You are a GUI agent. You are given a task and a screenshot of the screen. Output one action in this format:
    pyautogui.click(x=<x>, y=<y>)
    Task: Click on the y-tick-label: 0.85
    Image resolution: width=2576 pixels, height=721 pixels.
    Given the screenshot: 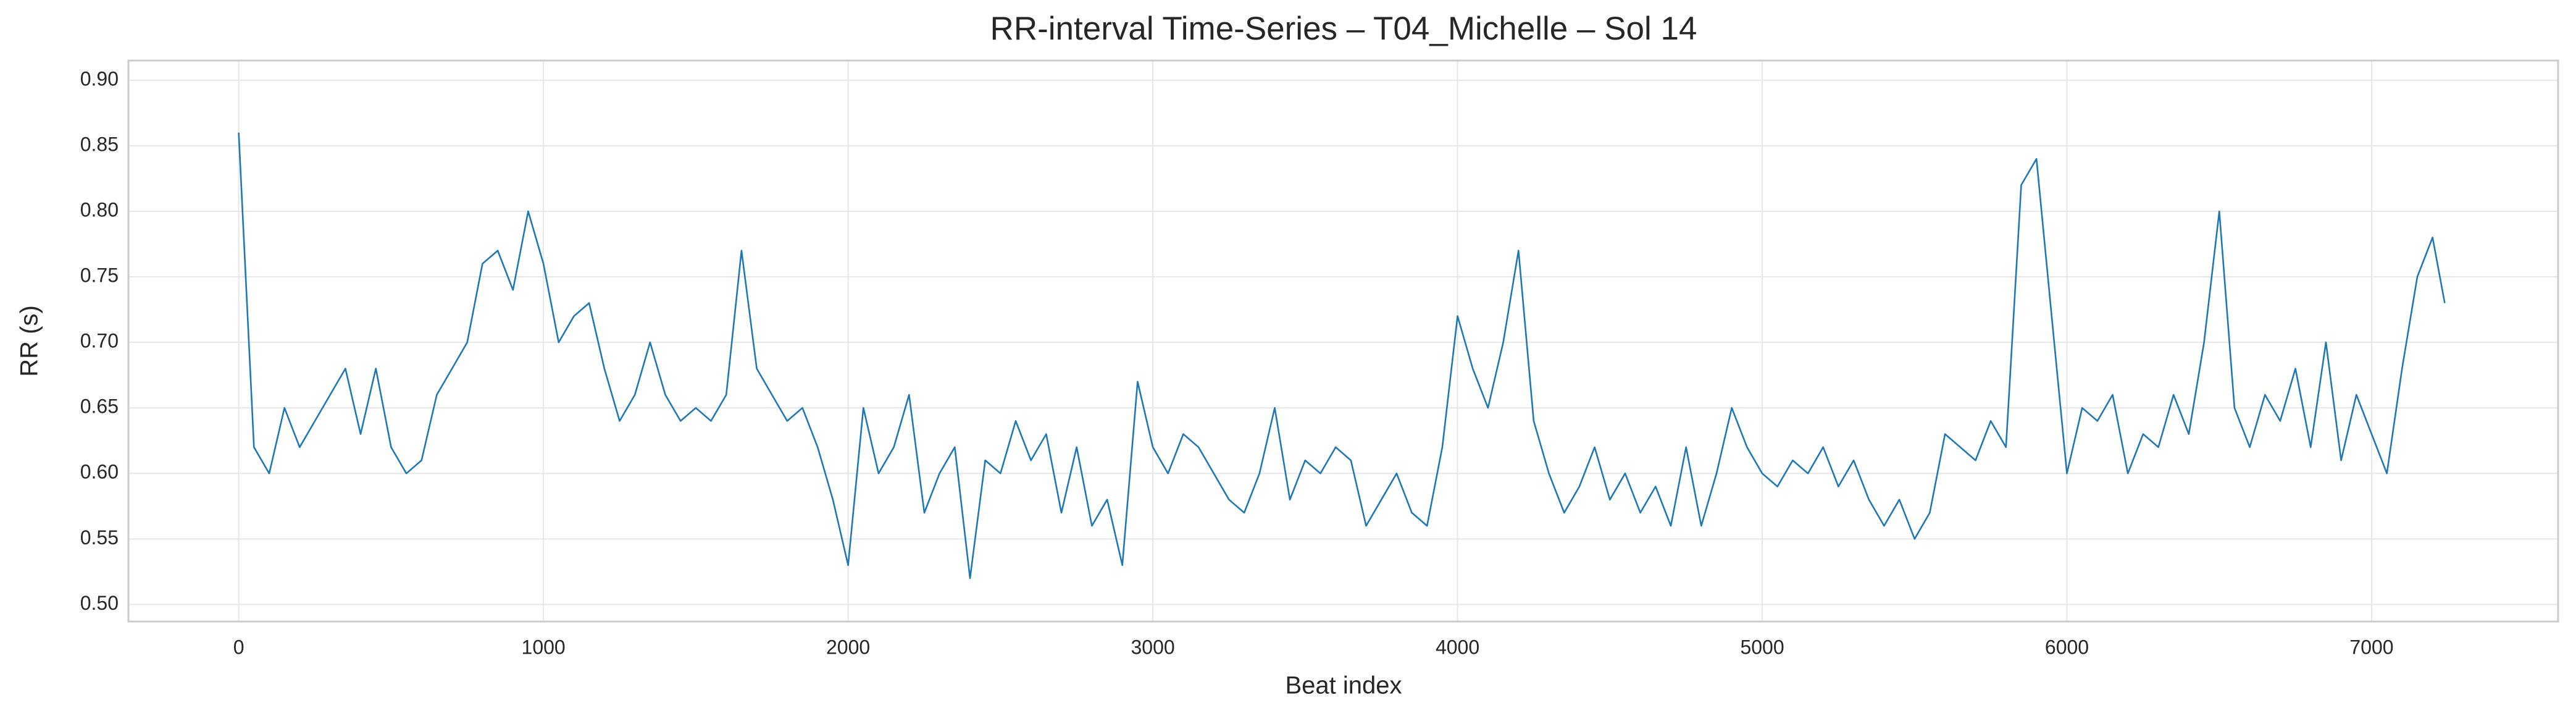 What is the action you would take?
    pyautogui.click(x=99, y=144)
    